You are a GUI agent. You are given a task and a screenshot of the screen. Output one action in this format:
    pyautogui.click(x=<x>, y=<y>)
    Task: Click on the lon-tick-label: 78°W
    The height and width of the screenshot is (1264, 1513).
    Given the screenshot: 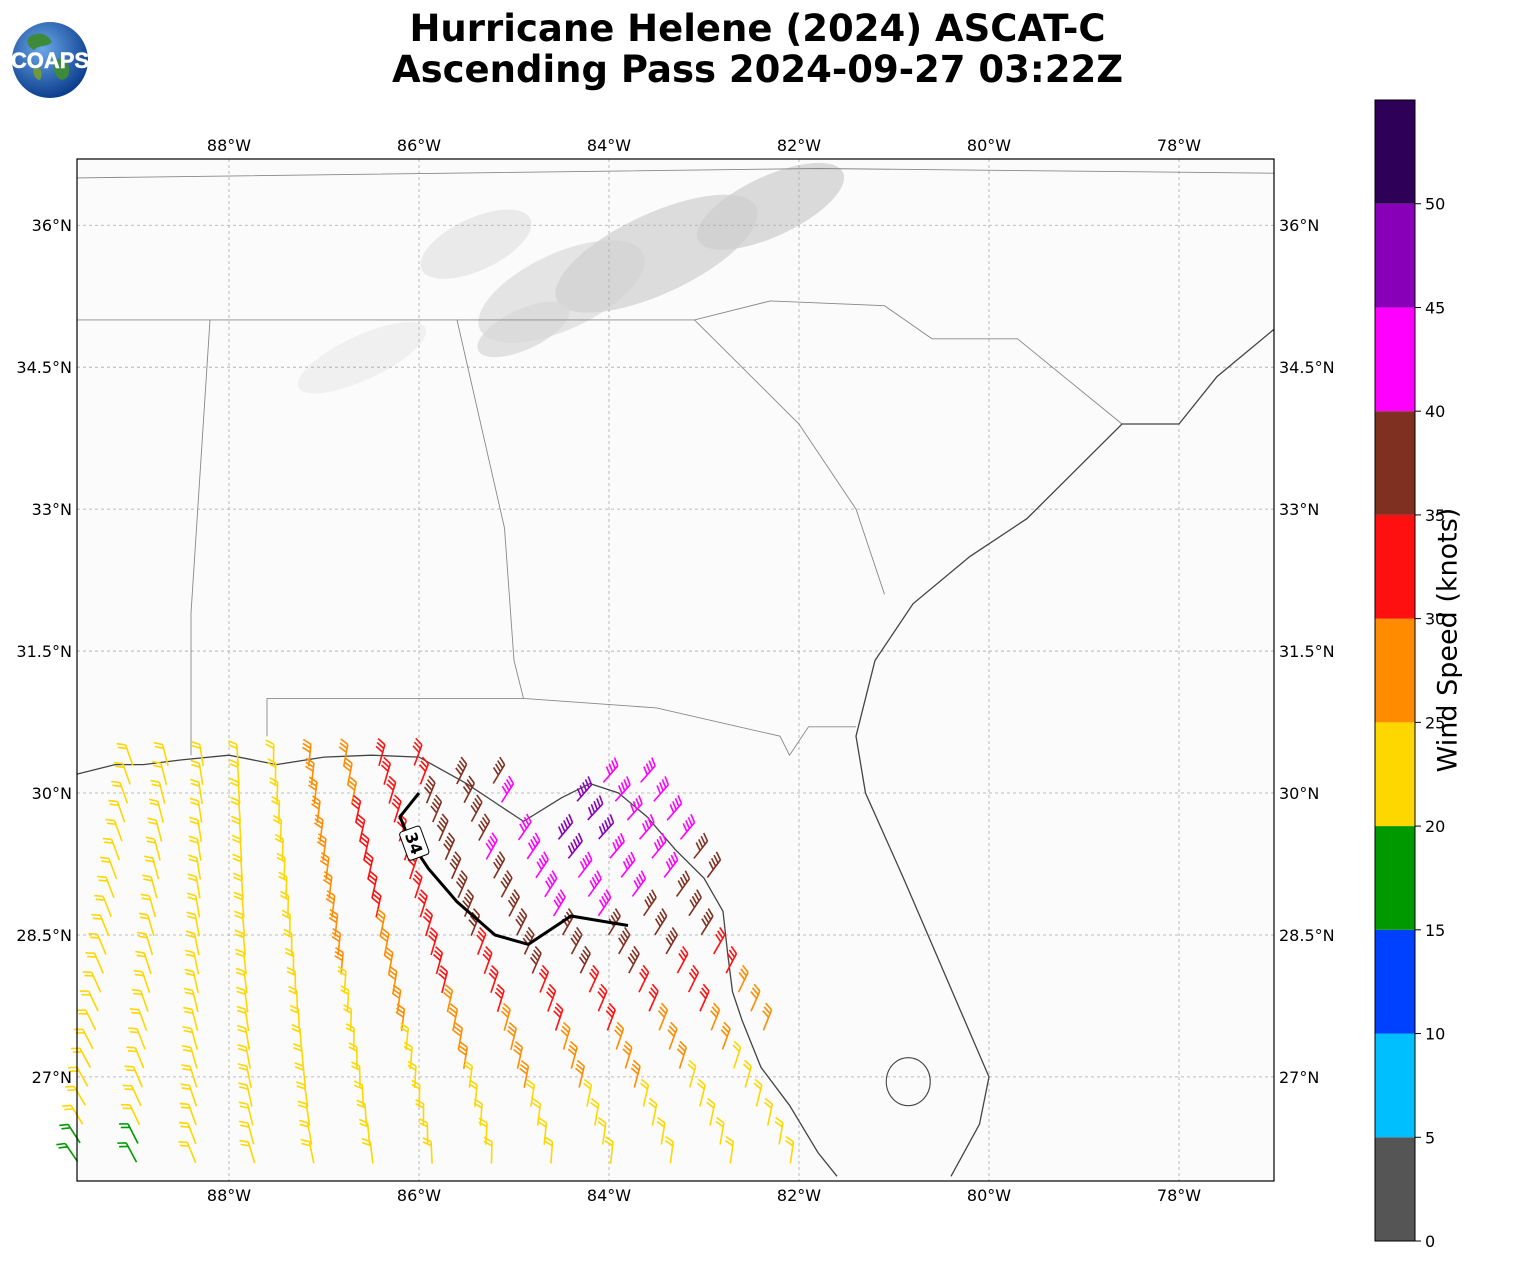 What is the action you would take?
    pyautogui.click(x=1179, y=145)
    